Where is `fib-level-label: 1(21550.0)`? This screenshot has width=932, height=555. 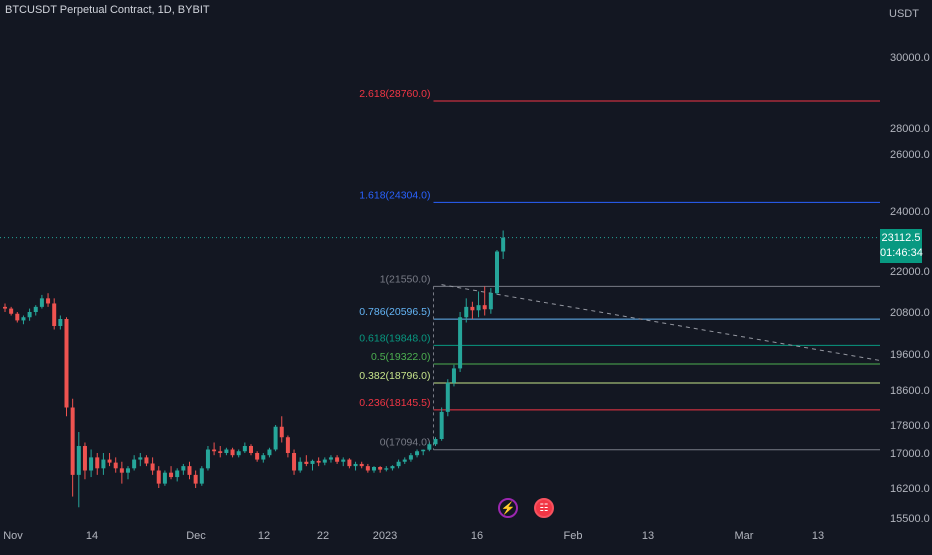 fib-level-label: 1(21550.0) is located at coordinates (405, 279).